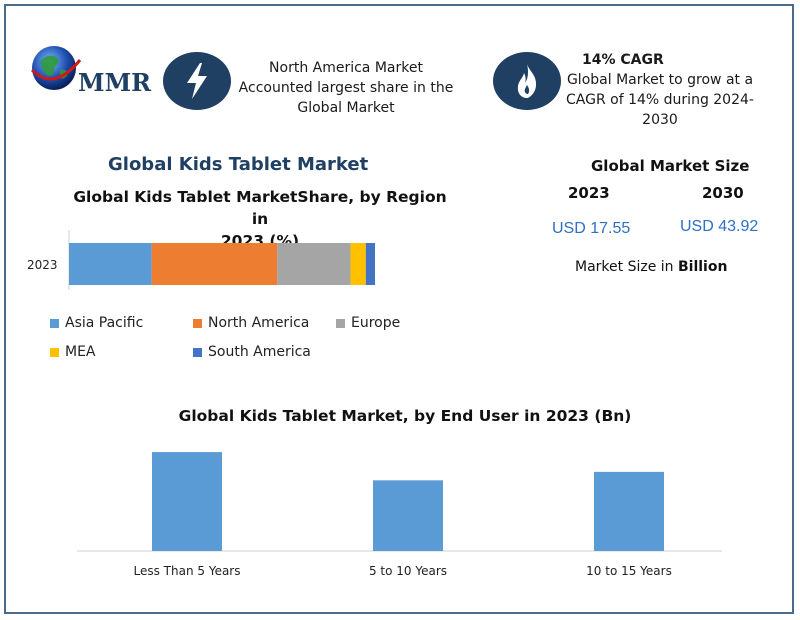  What do you see at coordinates (42, 265) in the screenshot?
I see `region-category-label: 2023` at bounding box center [42, 265].